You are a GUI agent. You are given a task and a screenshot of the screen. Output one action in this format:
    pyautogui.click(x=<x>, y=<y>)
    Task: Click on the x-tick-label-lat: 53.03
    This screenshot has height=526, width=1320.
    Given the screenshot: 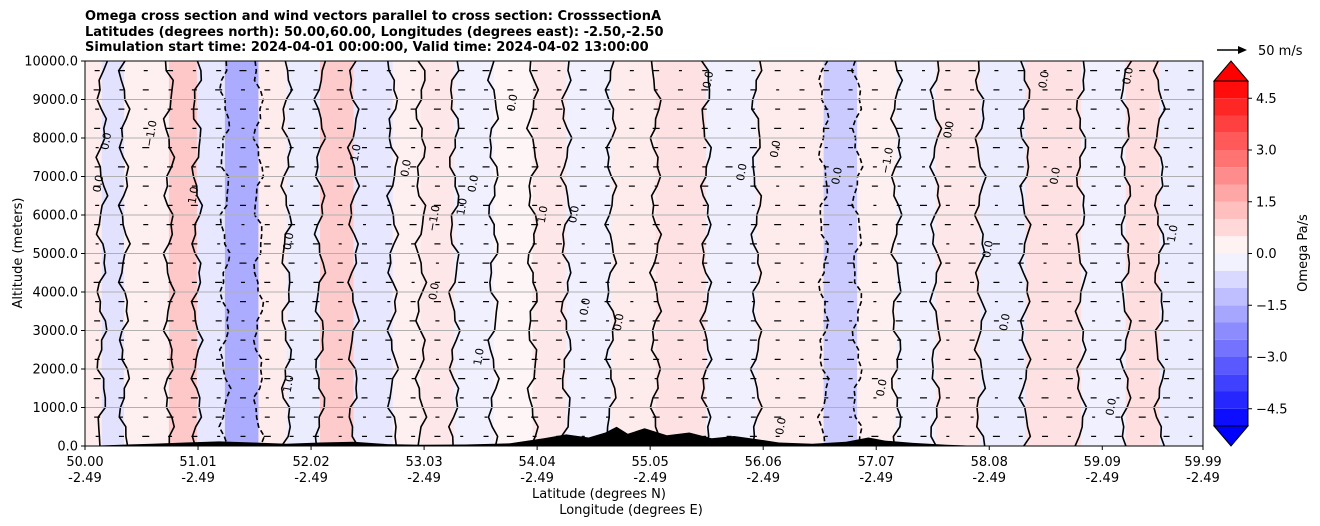 What is the action you would take?
    pyautogui.click(x=423, y=462)
    